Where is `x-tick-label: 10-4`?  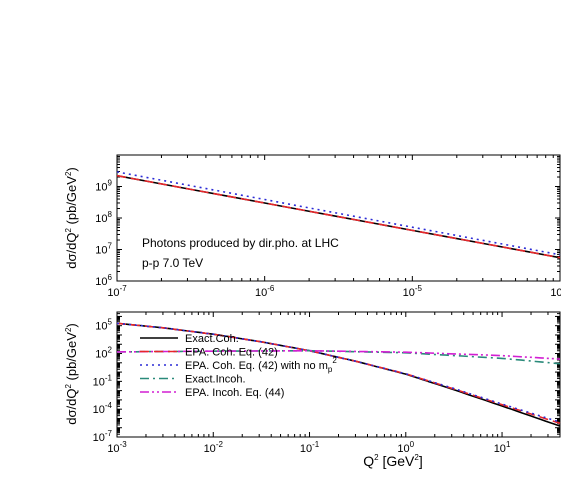
x-tick-label: 10-4 is located at coordinates (555, 291).